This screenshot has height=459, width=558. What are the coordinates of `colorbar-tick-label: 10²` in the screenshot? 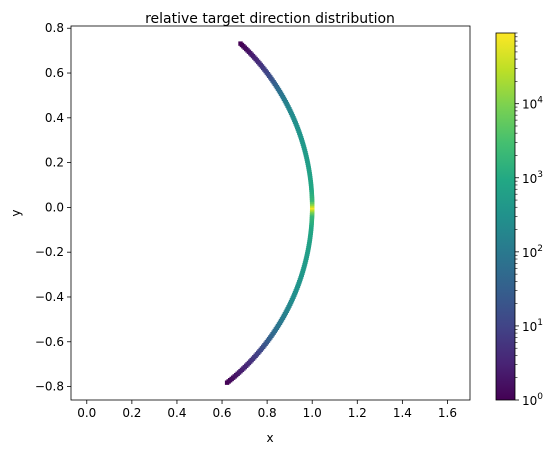 It's located at (532, 252).